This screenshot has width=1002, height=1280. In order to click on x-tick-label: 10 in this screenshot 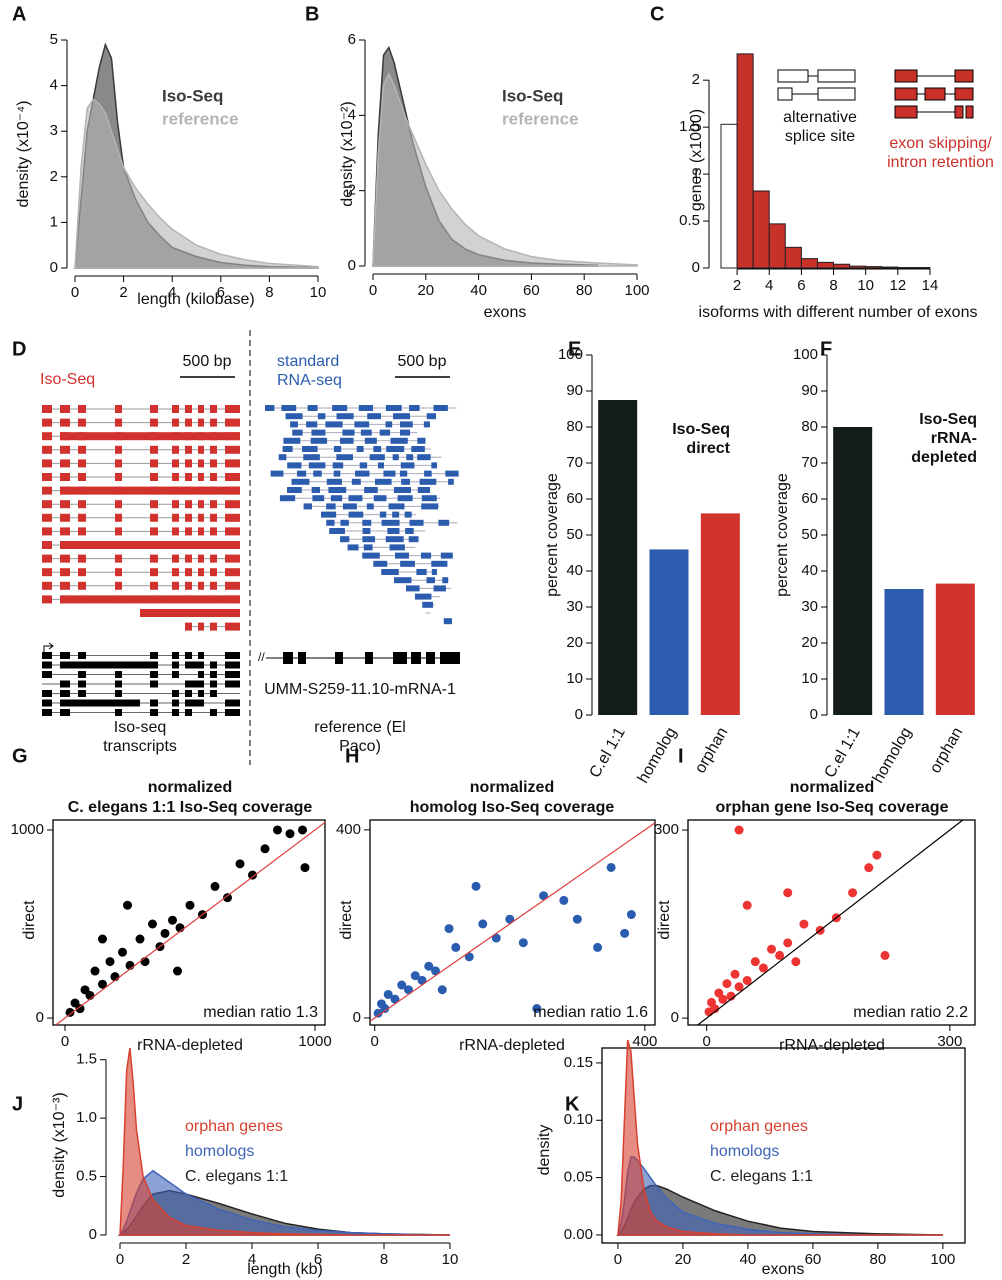, I will do `click(865, 285)`.